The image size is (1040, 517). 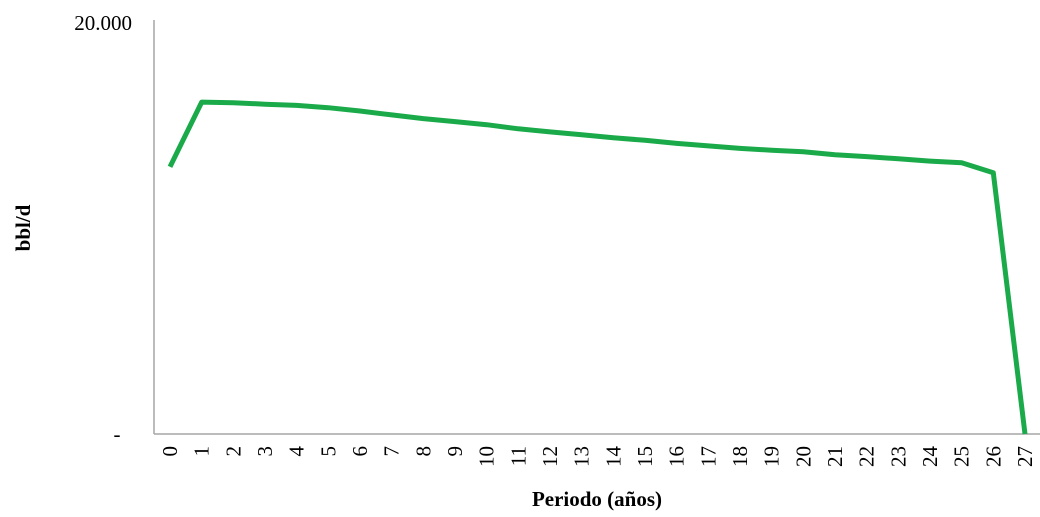 I want to click on x-tick-label: 22, so click(x=867, y=456).